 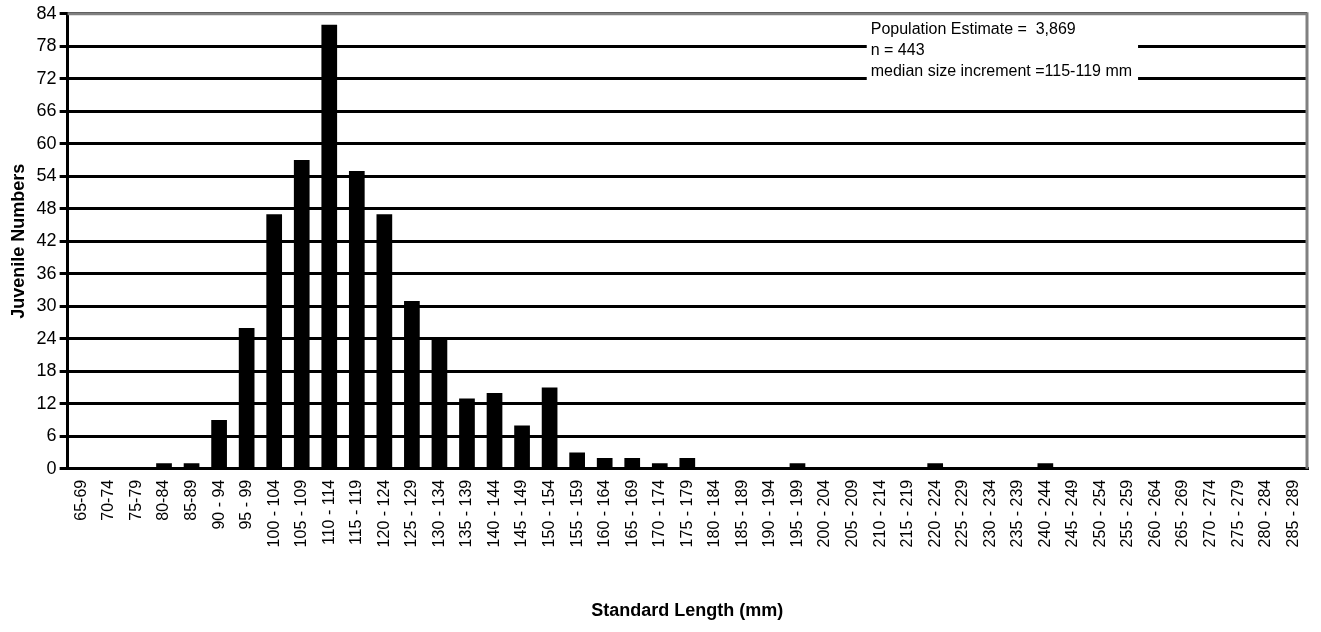 What do you see at coordinates (301, 513) in the screenshot?
I see `x-tick-label: 105 - 109` at bounding box center [301, 513].